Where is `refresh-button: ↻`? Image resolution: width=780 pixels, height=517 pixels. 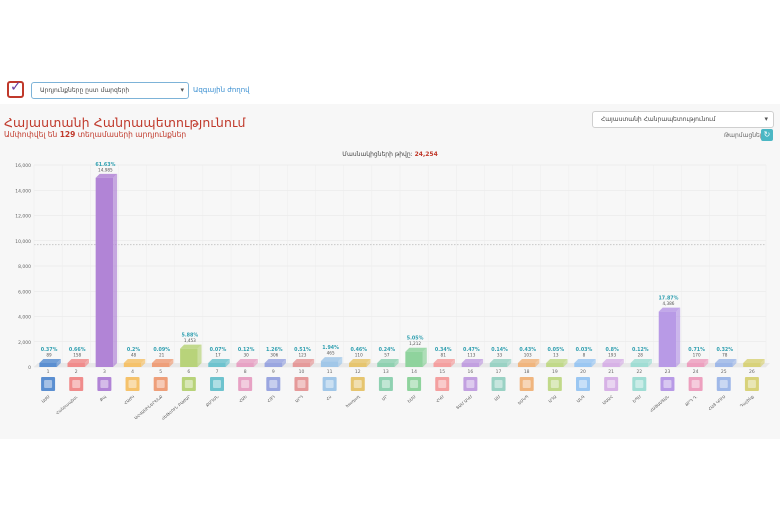
refresh-button: ↻ is located at coordinates (767, 135).